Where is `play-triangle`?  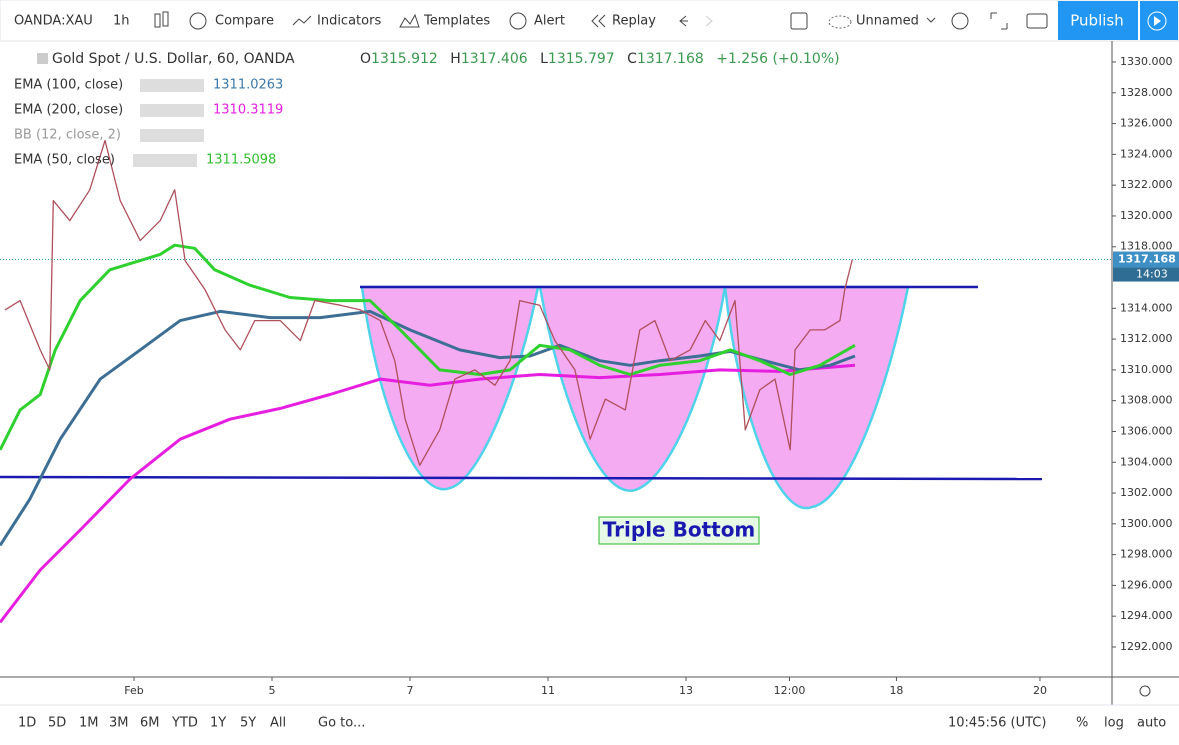
play-triangle is located at coordinates (1157, 21).